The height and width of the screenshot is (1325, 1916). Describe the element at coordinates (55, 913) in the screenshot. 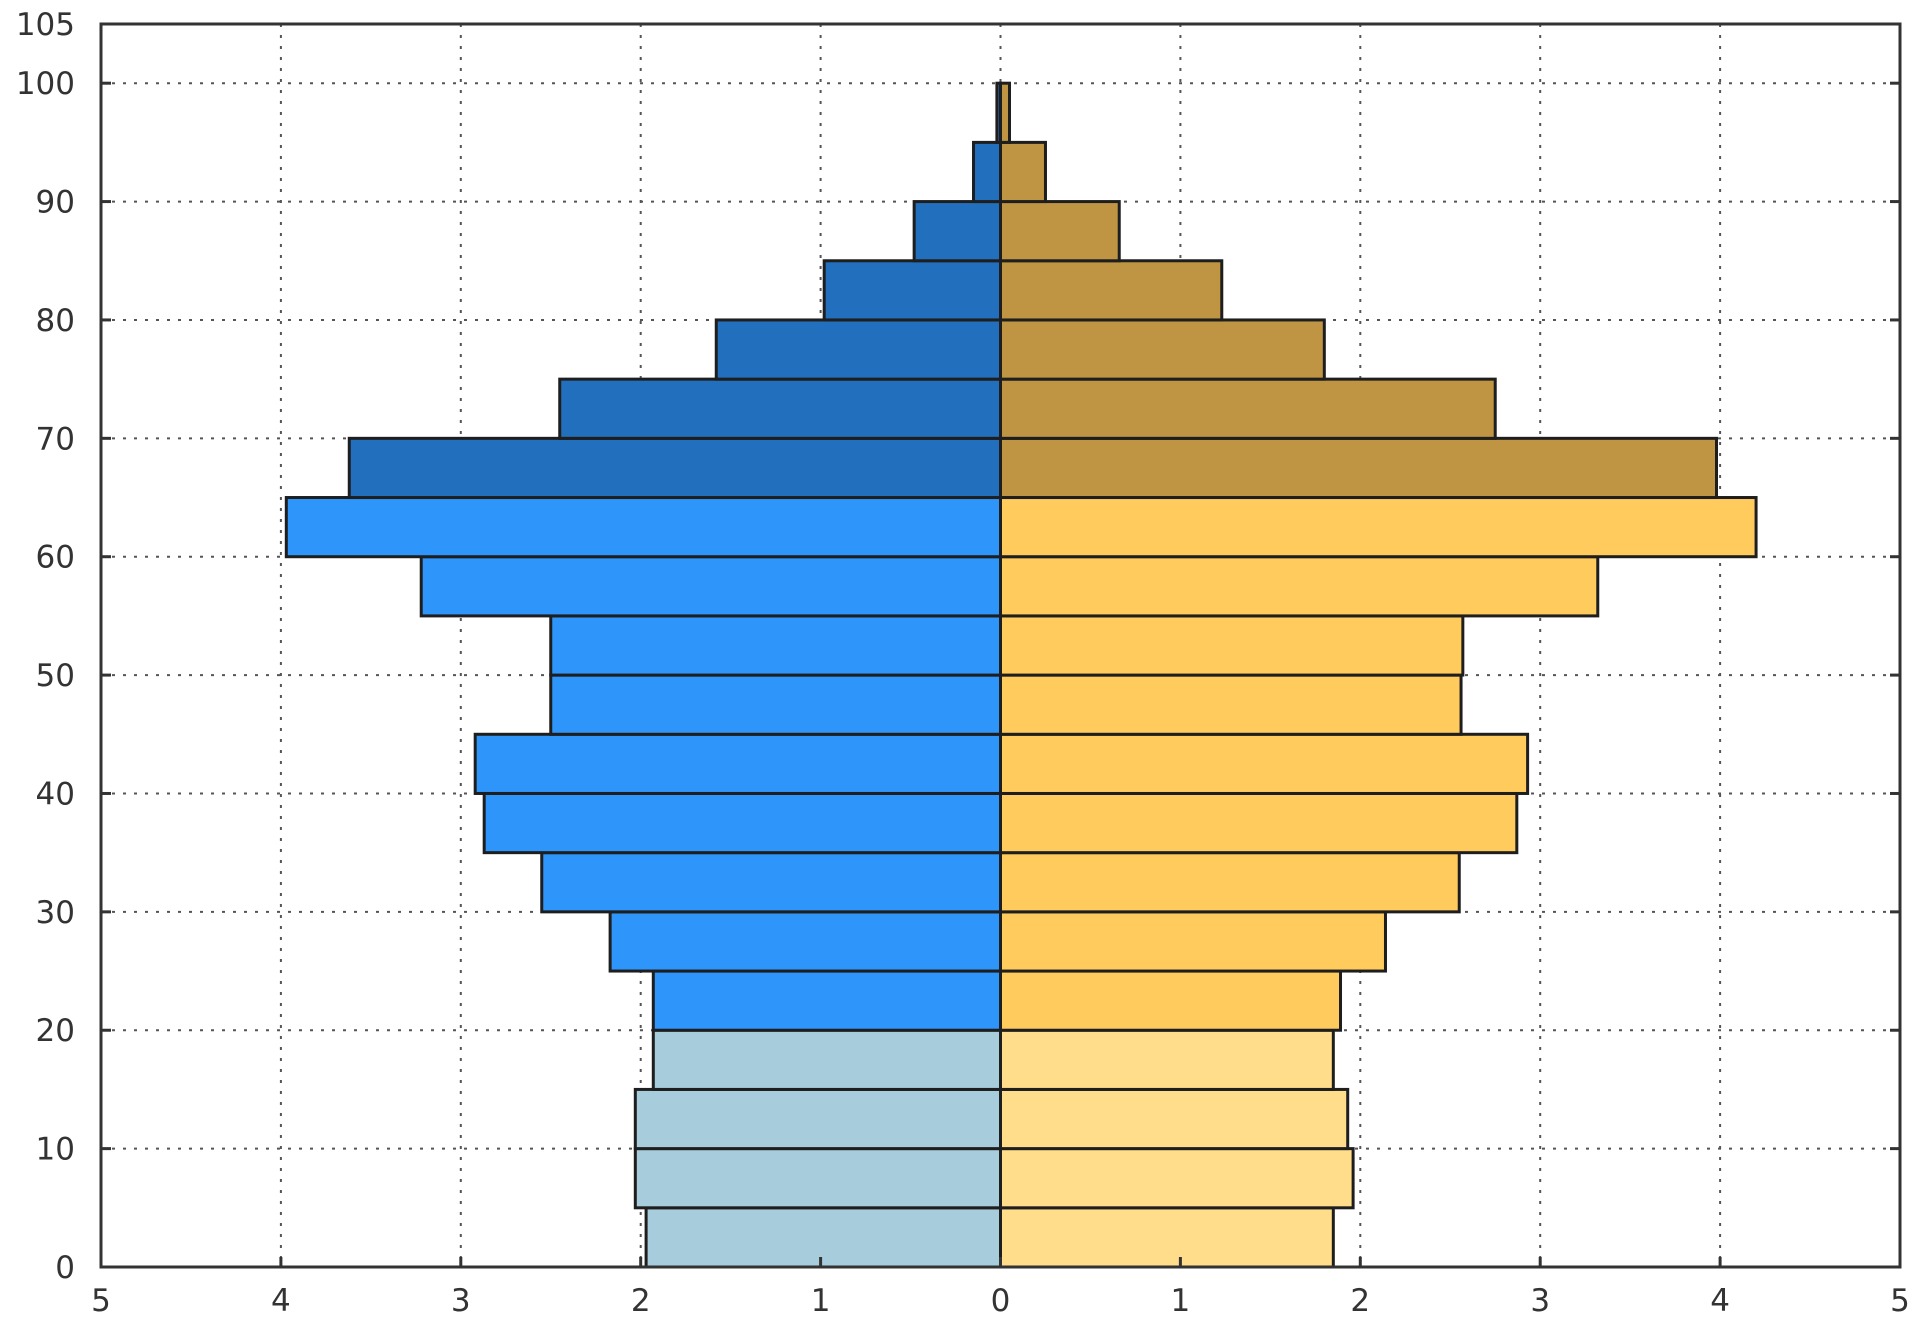

I see `y-tick-label: 30` at that location.